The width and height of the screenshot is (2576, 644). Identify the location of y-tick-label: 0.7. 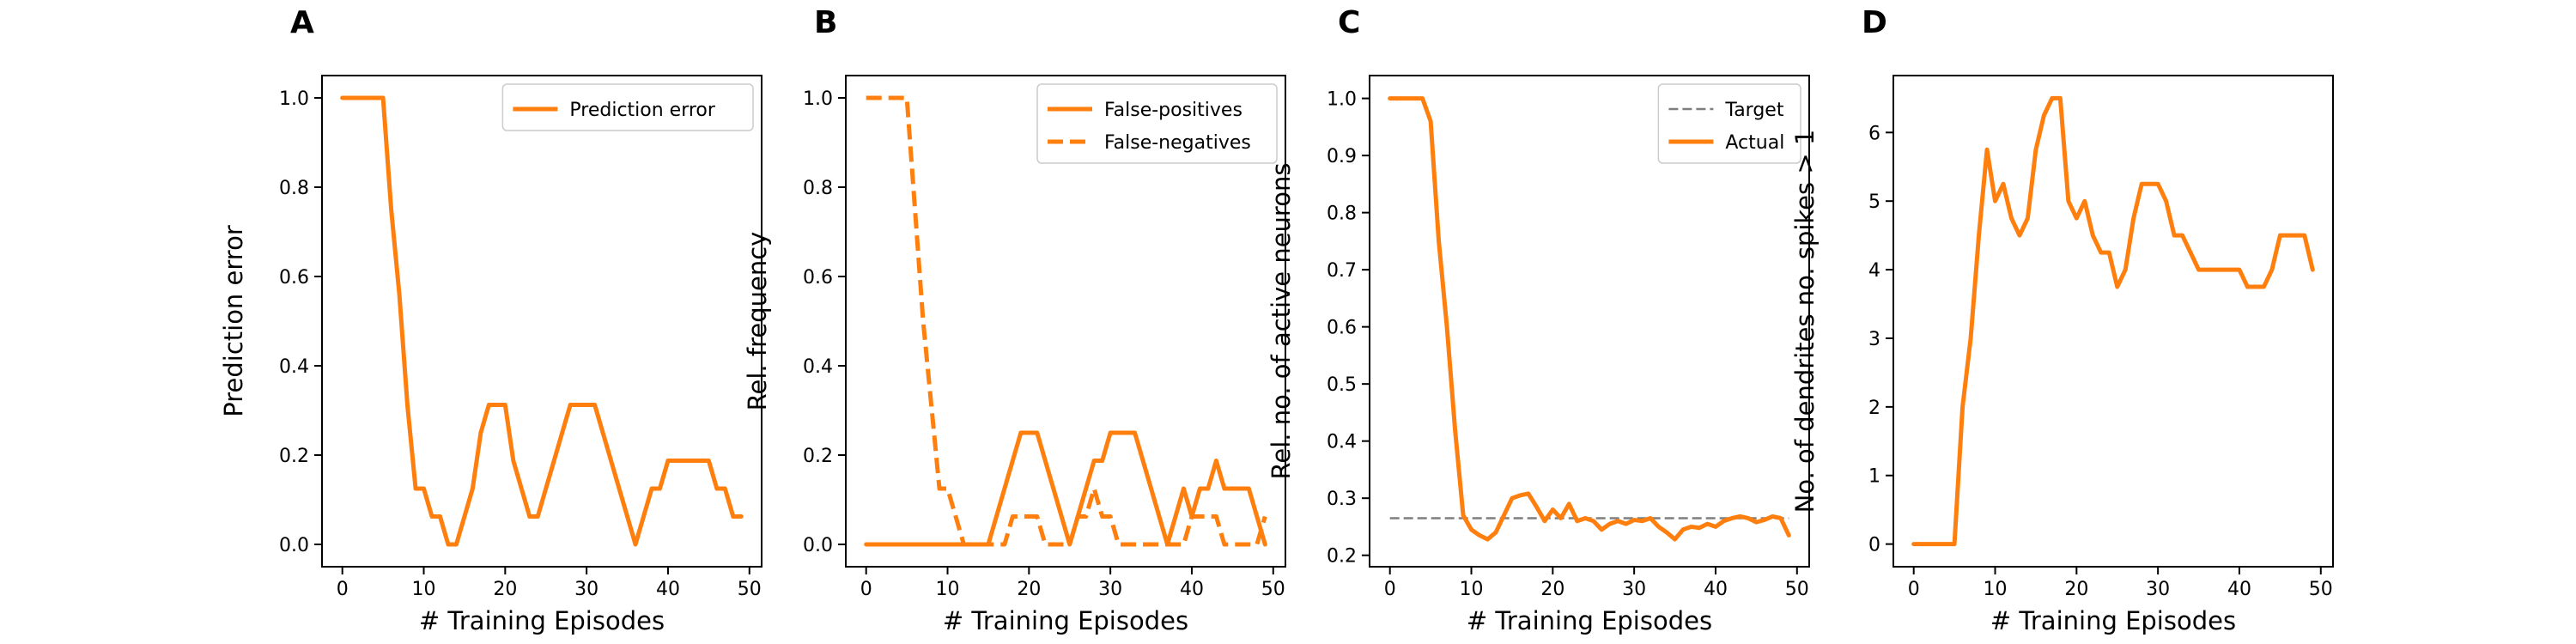
(1342, 271).